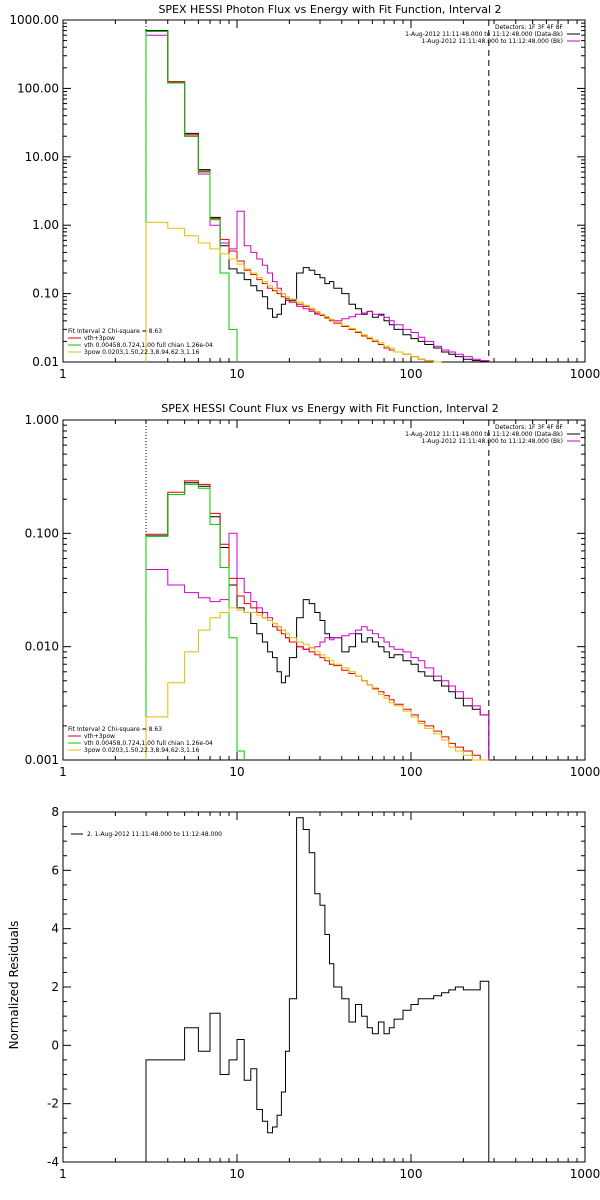  What do you see at coordinates (293, 197) in the screenshot?
I see `photon-flux-series-vth-3pow-line` at bounding box center [293, 197].